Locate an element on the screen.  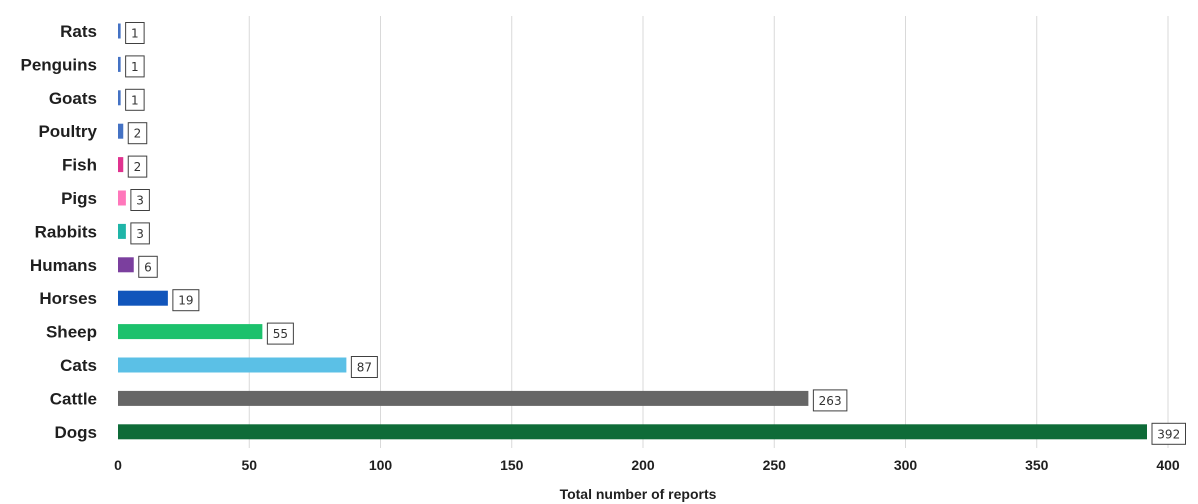
data-label-dogs: 392 is located at coordinates (1168, 433).